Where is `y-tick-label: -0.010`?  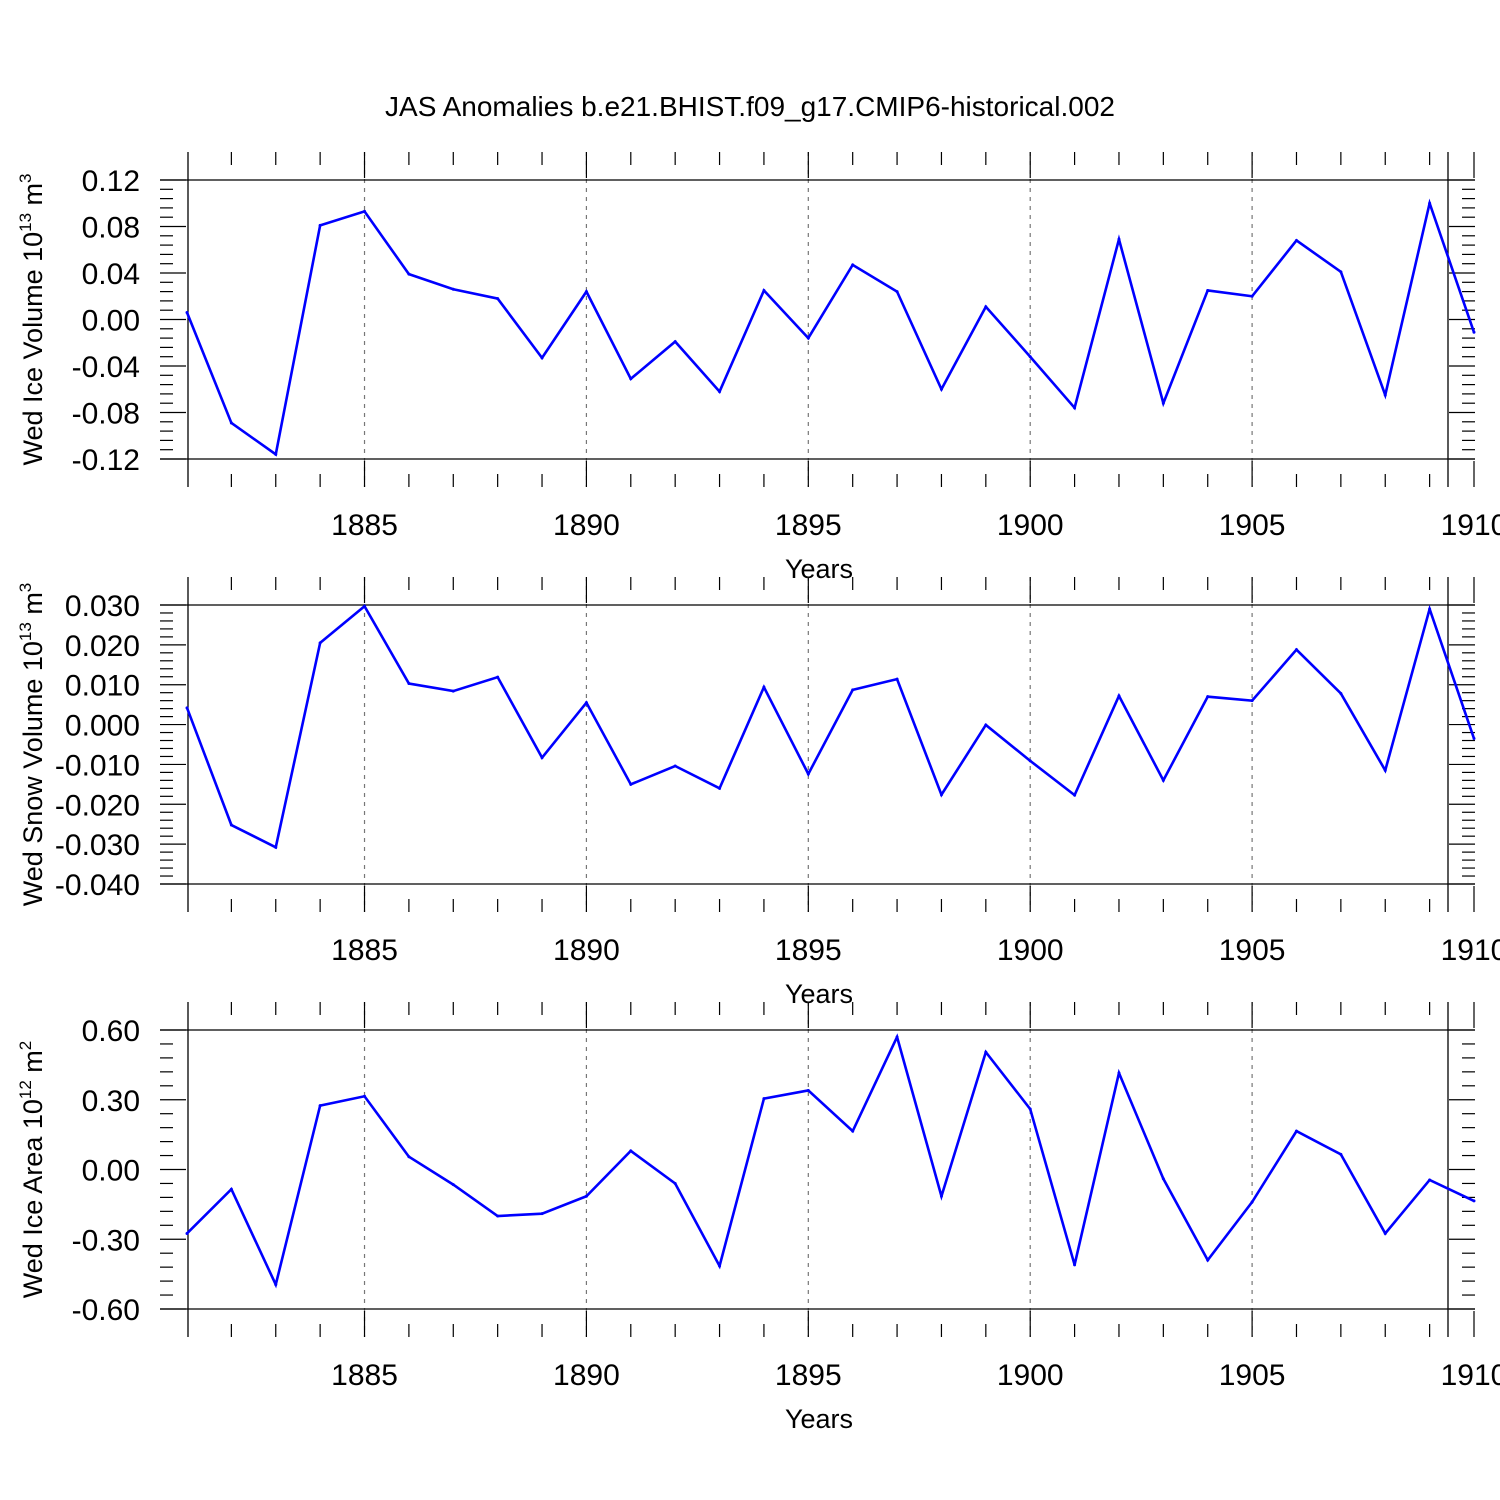 y-tick-label: -0.010 is located at coordinates (97, 765).